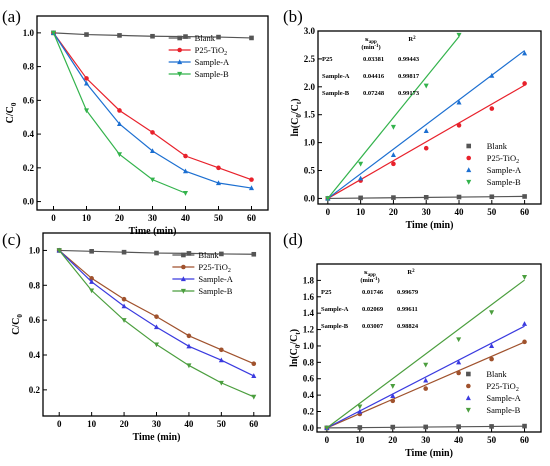 This screenshot has width=550, height=466. I want to click on y-tick-label: 1.6, so click(309, 297).